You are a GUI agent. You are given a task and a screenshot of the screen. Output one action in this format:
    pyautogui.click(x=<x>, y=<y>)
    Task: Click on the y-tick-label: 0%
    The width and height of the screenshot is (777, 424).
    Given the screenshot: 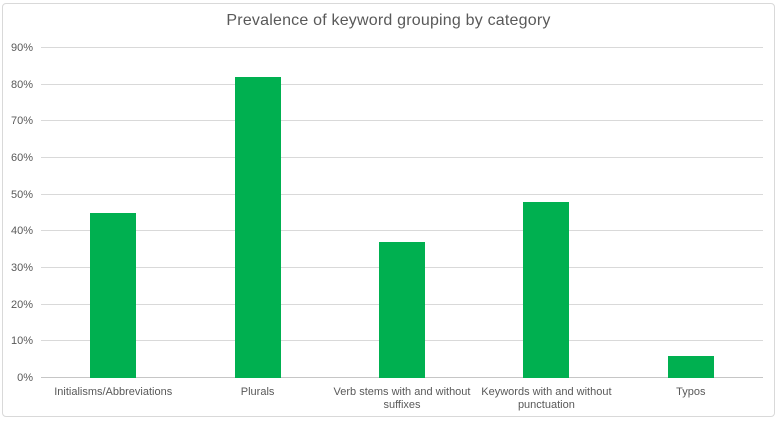 What is the action you would take?
    pyautogui.click(x=25, y=378)
    